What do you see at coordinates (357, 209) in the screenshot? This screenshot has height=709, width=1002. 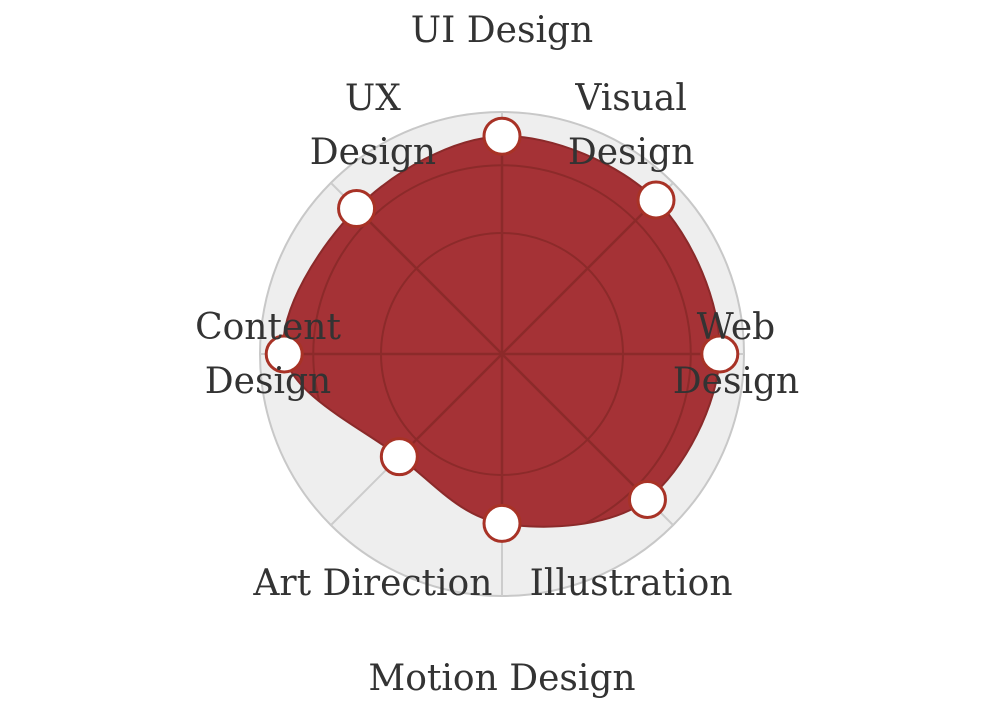 I see `data-point-ux-design` at bounding box center [357, 209].